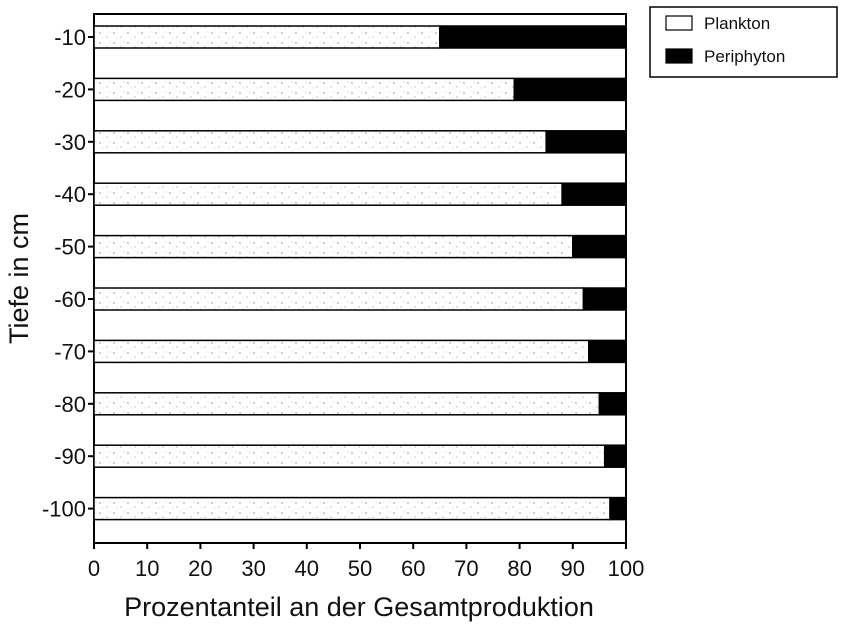  What do you see at coordinates (573, 568) in the screenshot?
I see `x-tick-label: 90` at bounding box center [573, 568].